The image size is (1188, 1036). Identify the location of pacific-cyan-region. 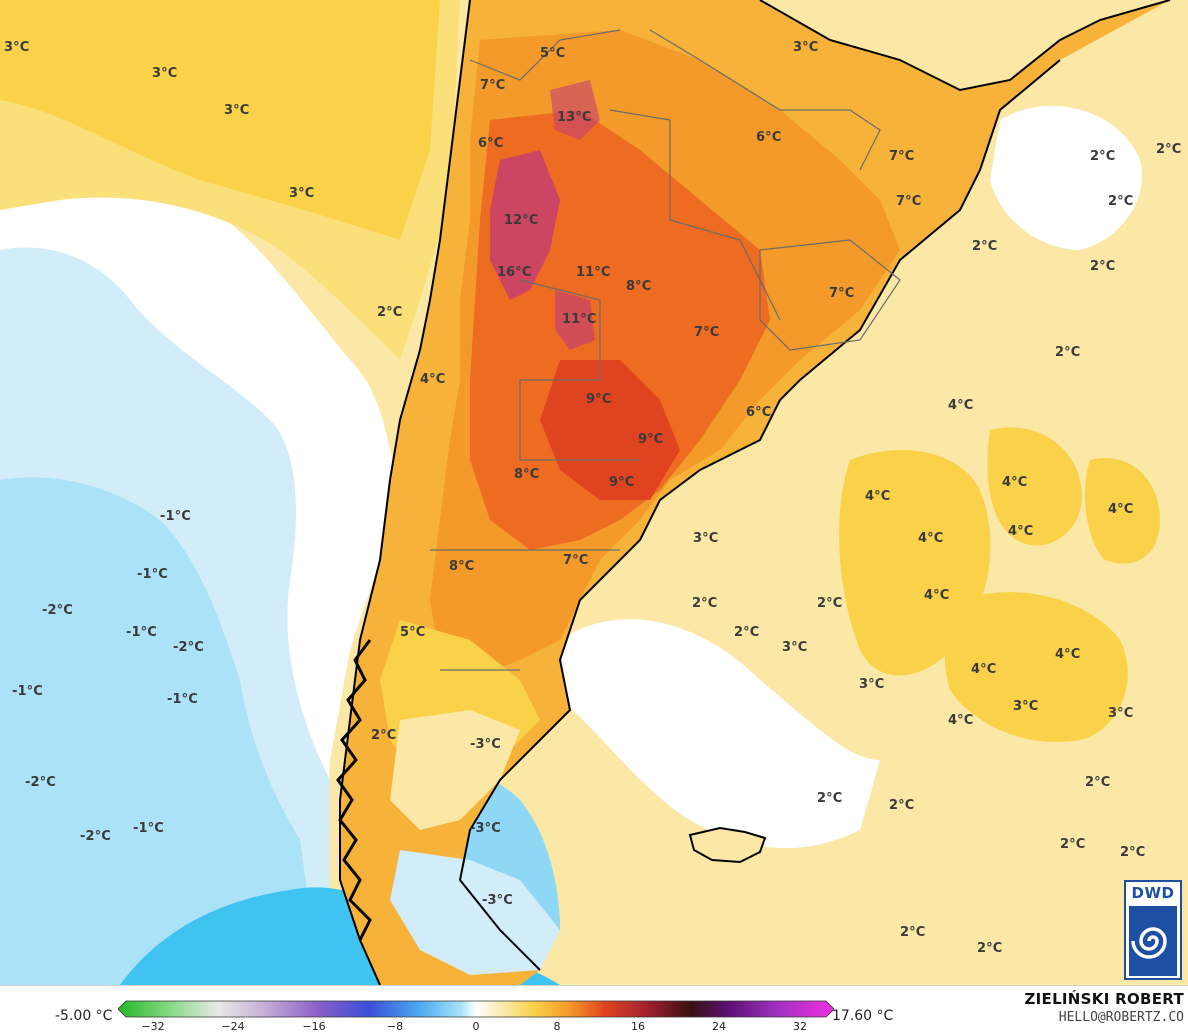
(160, 731).